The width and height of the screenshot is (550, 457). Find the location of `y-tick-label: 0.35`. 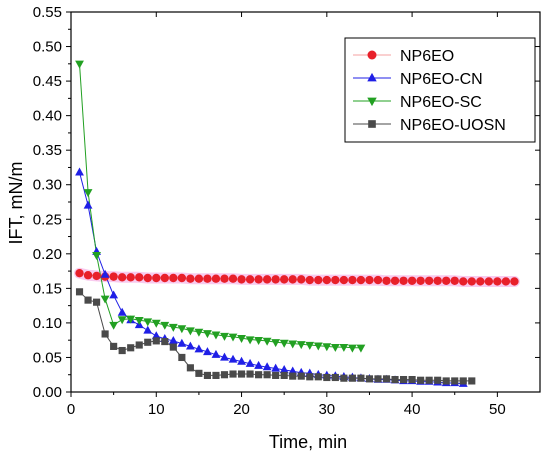

y-tick-label: 0.35 is located at coordinates (47, 150).